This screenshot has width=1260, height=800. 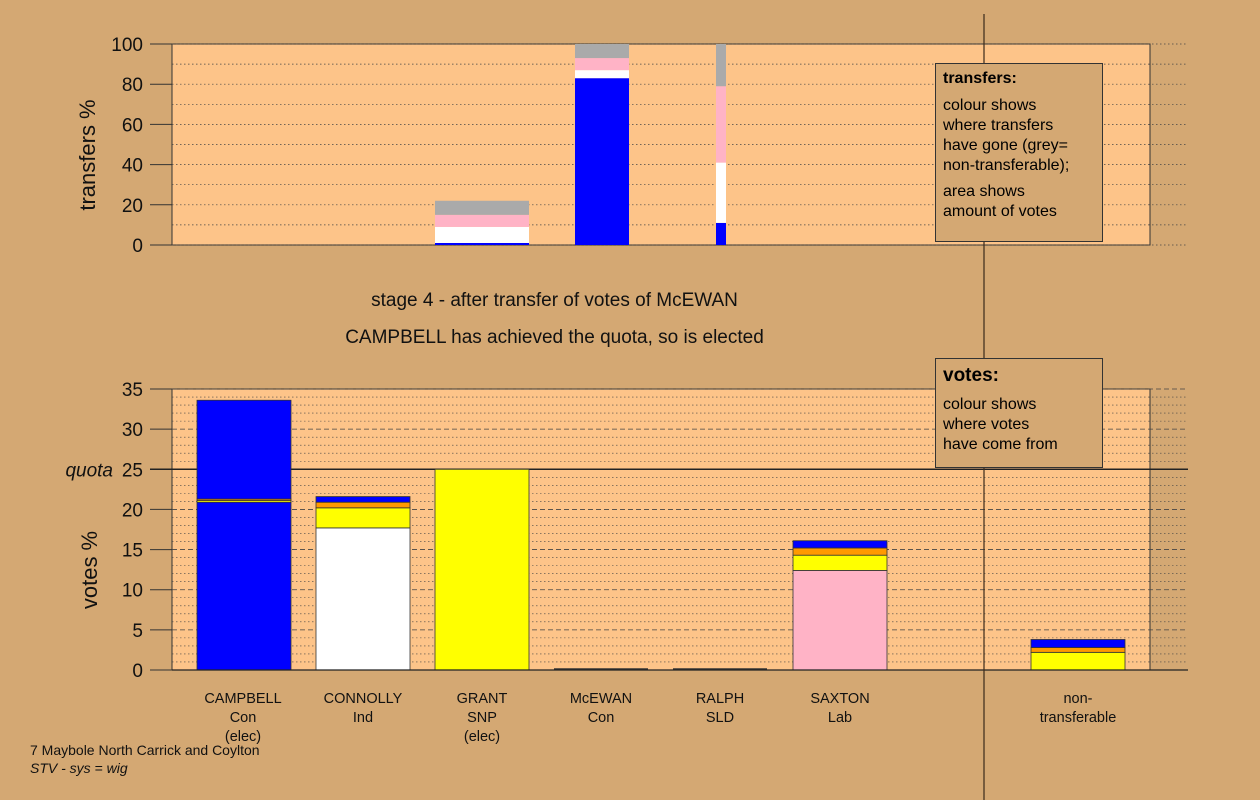 What do you see at coordinates (89, 470) in the screenshot?
I see `quota-label: quota` at bounding box center [89, 470].